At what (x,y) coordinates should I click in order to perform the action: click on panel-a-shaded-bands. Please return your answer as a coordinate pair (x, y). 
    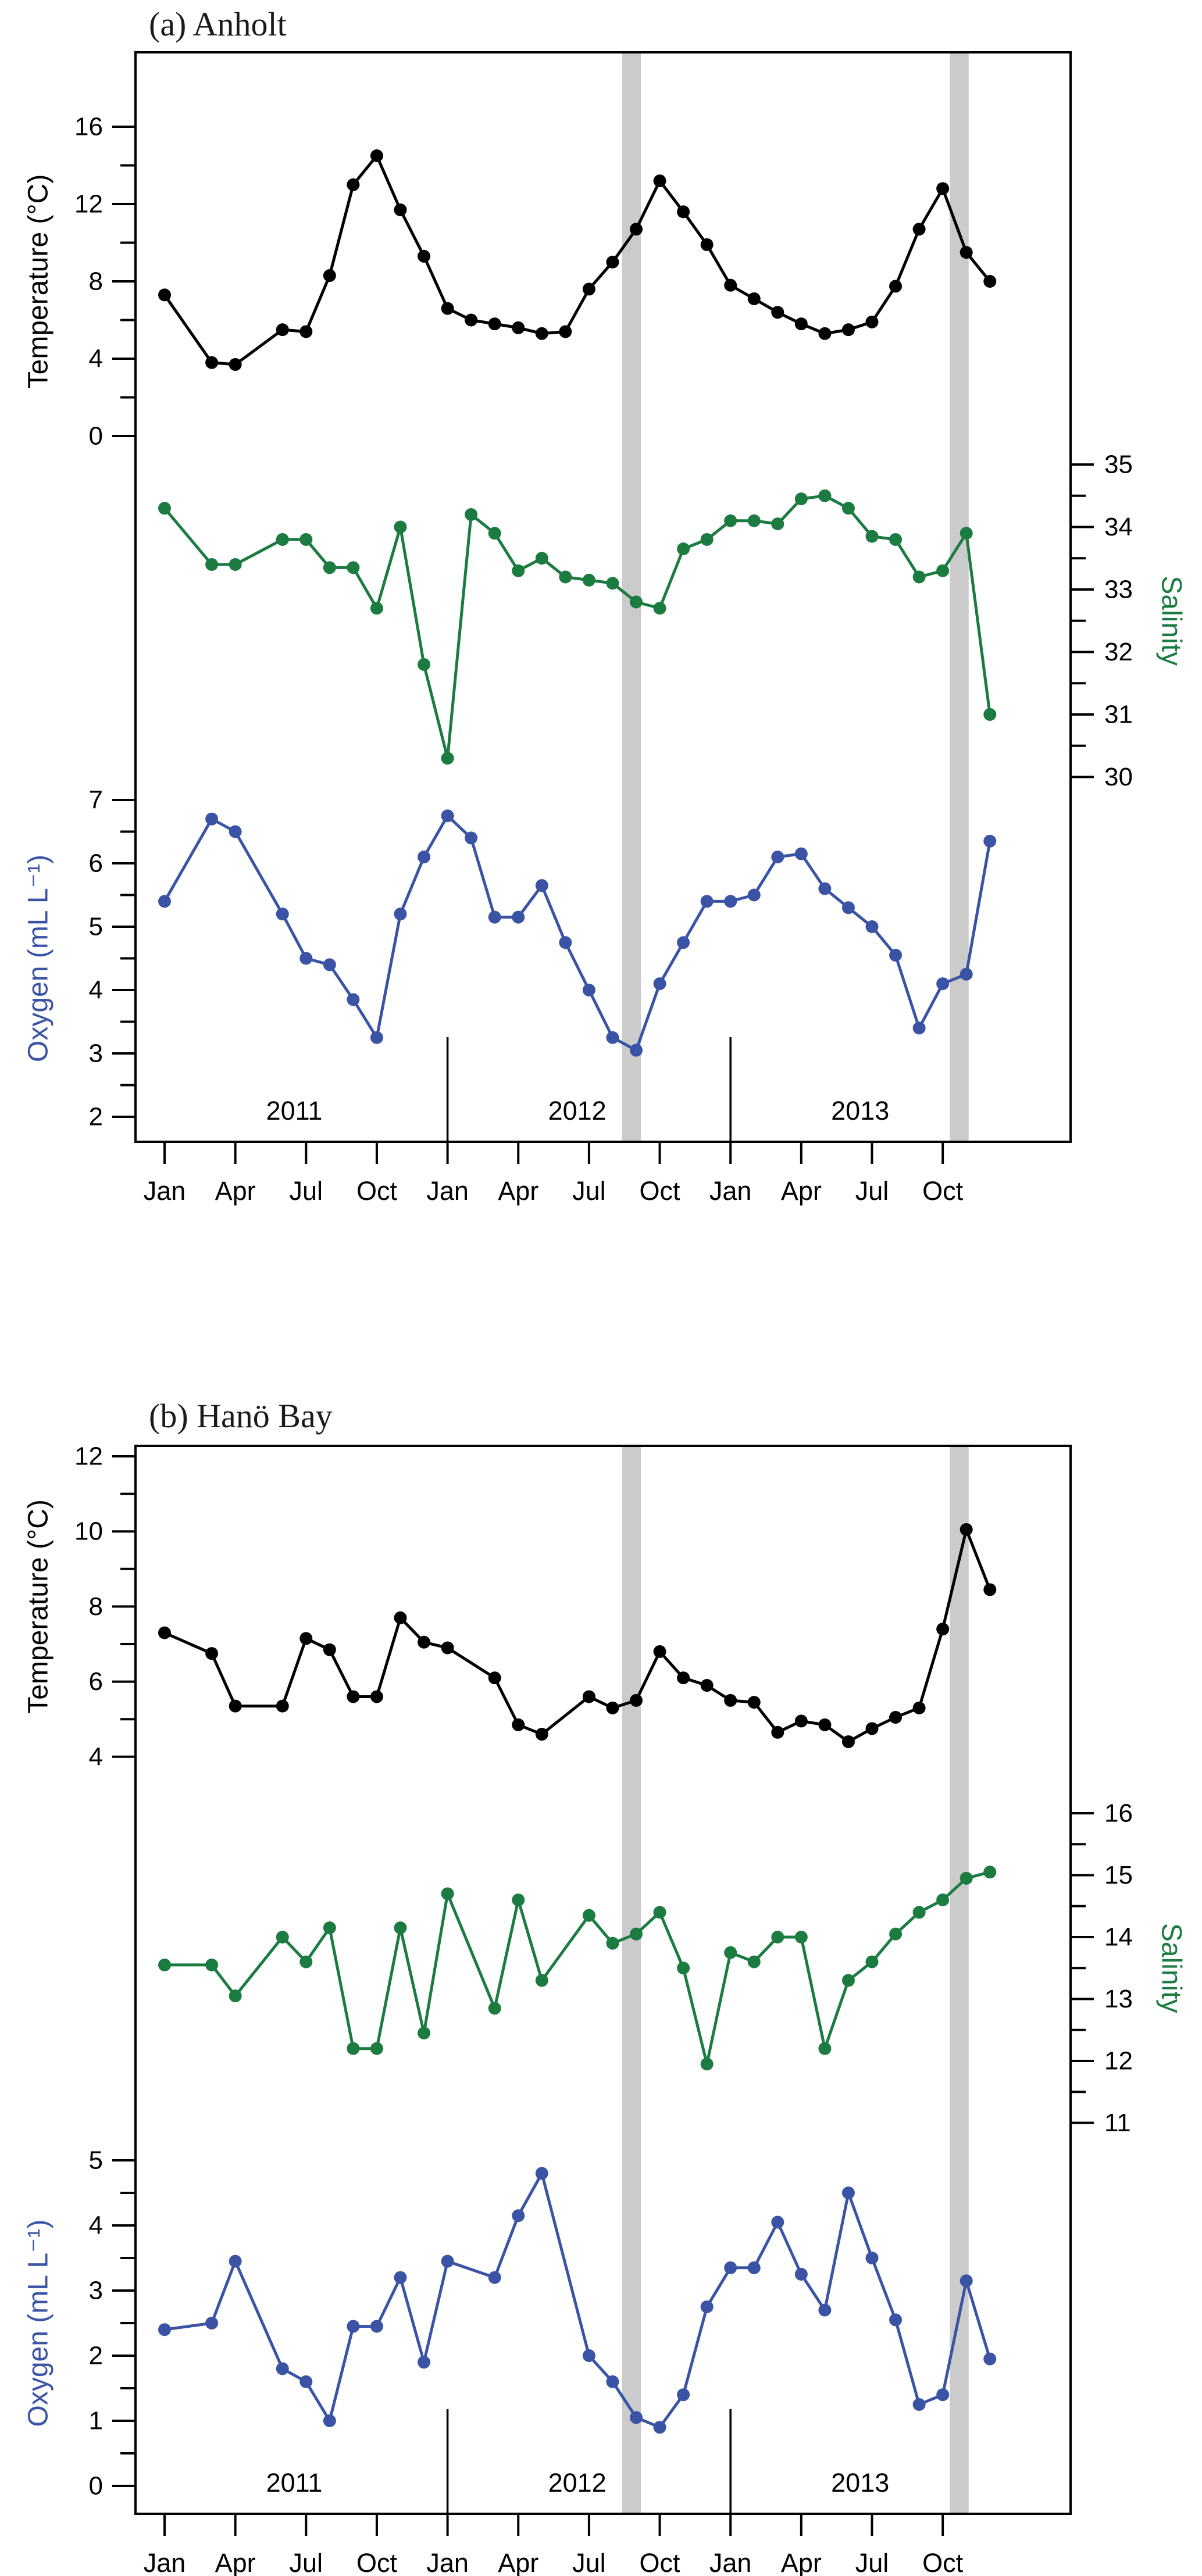
    Looking at the image, I should click on (796, 597).